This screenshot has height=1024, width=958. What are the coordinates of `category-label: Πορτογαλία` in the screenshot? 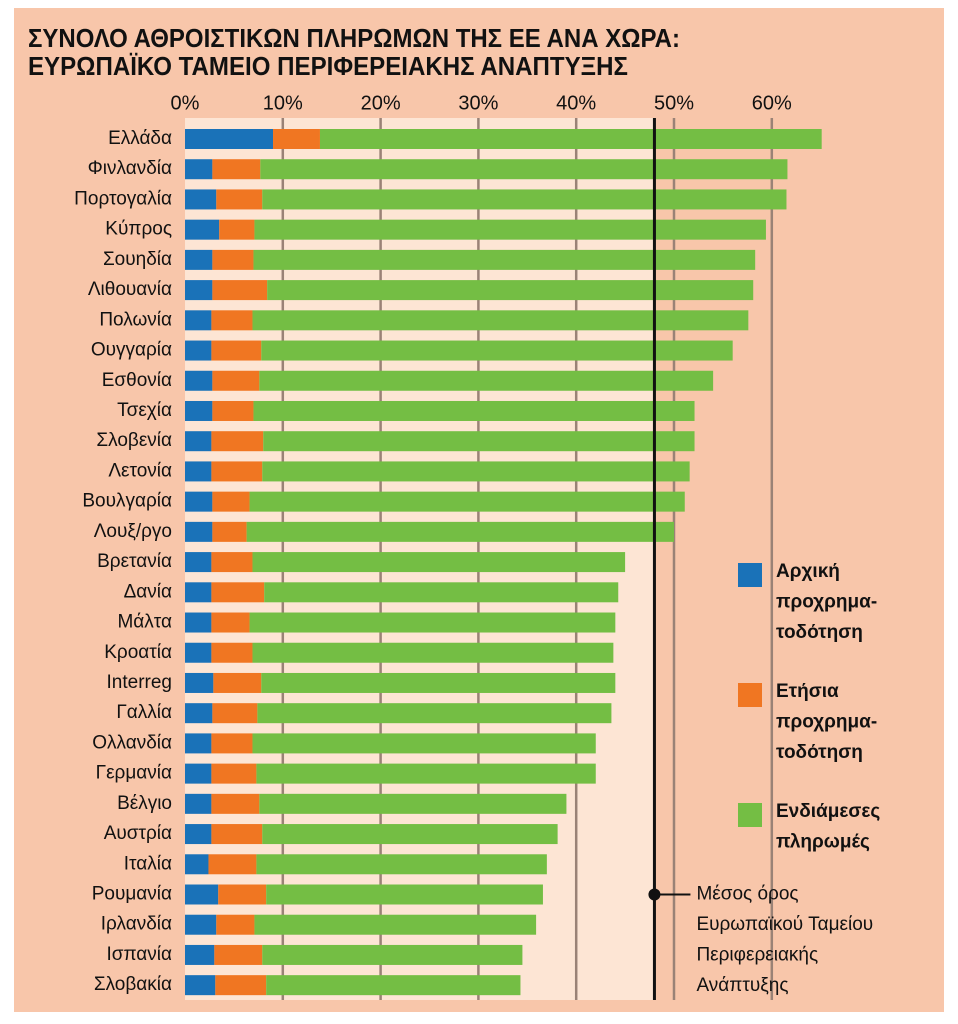 It's located at (123, 198).